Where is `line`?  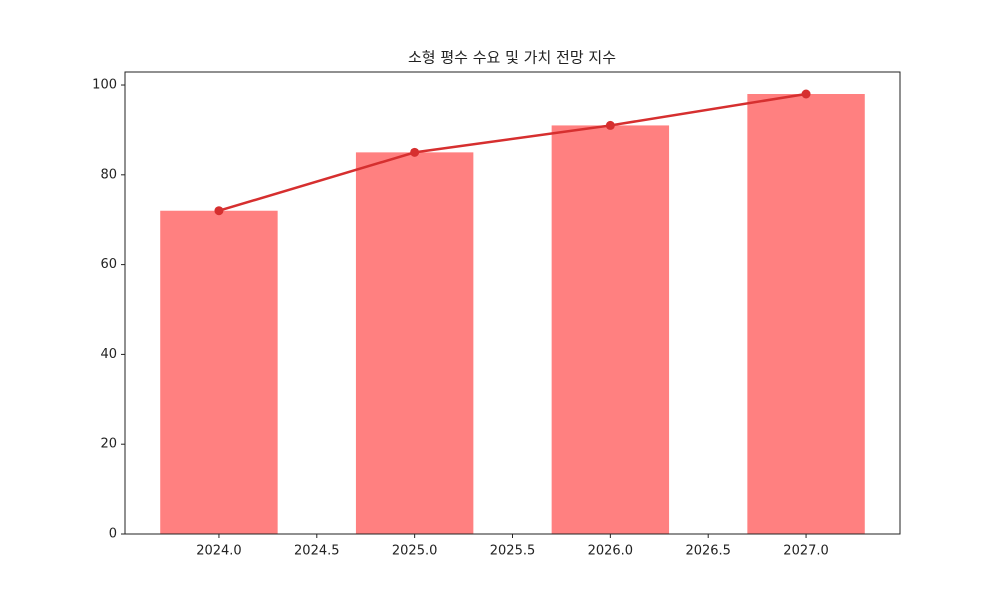 line is located at coordinates (512, 152).